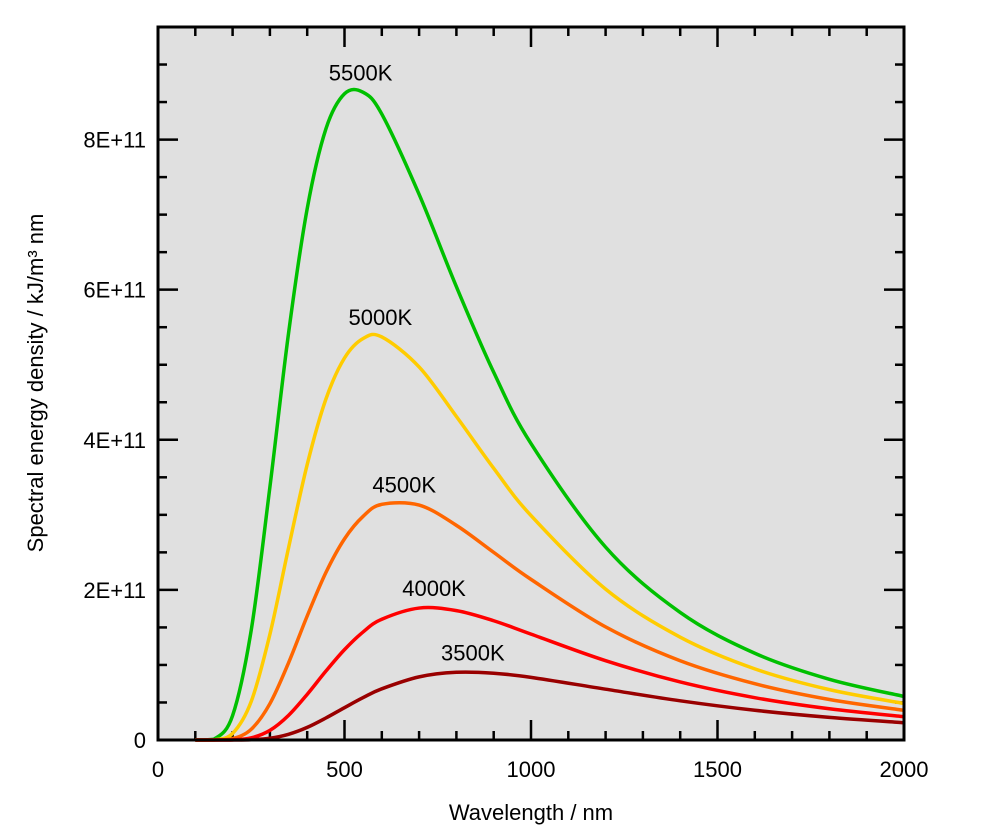 This screenshot has width=1000, height=833. What do you see at coordinates (114, 140) in the screenshot?
I see `y-tick-label: 8E+11` at bounding box center [114, 140].